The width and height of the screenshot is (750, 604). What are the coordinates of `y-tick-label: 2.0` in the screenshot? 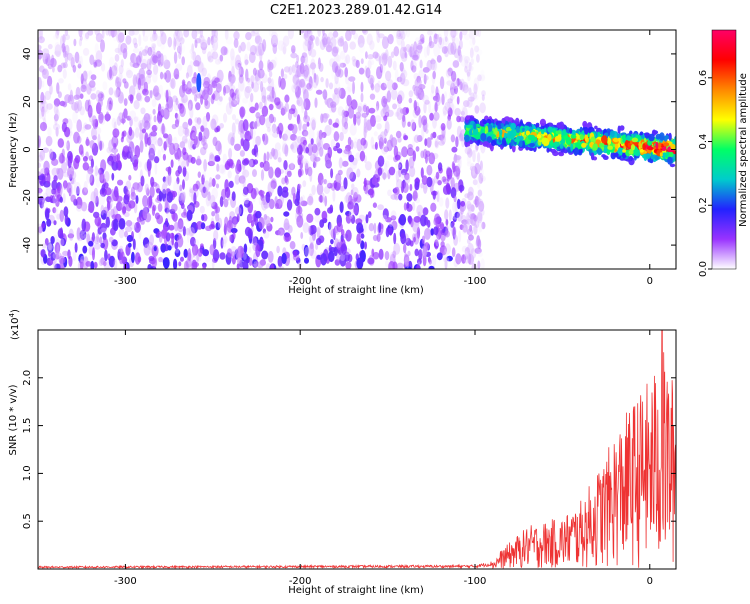 It's located at (27, 378).